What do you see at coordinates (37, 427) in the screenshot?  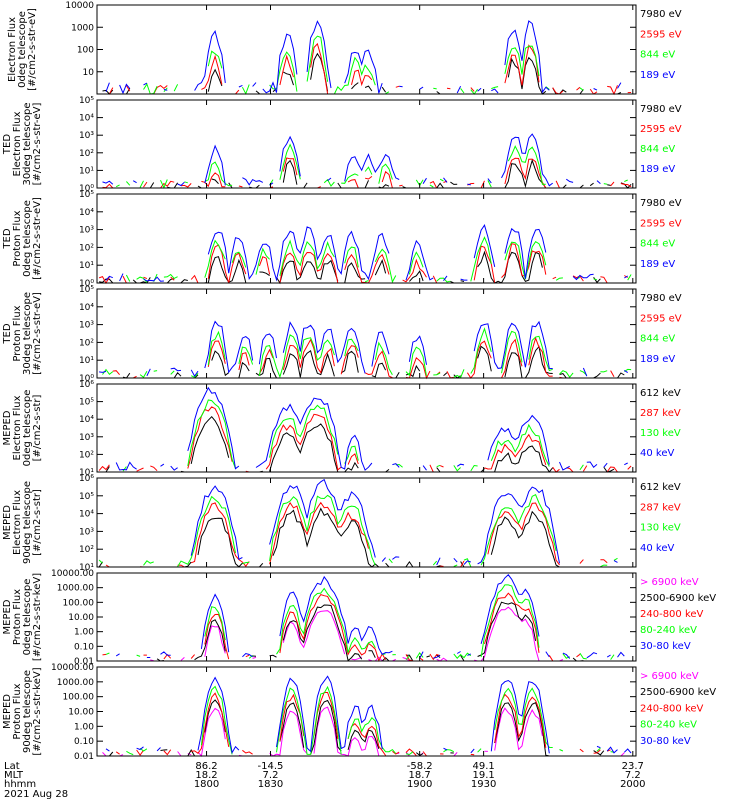 I see `y-axis-label: [#/cm2-s-str]` at bounding box center [37, 427].